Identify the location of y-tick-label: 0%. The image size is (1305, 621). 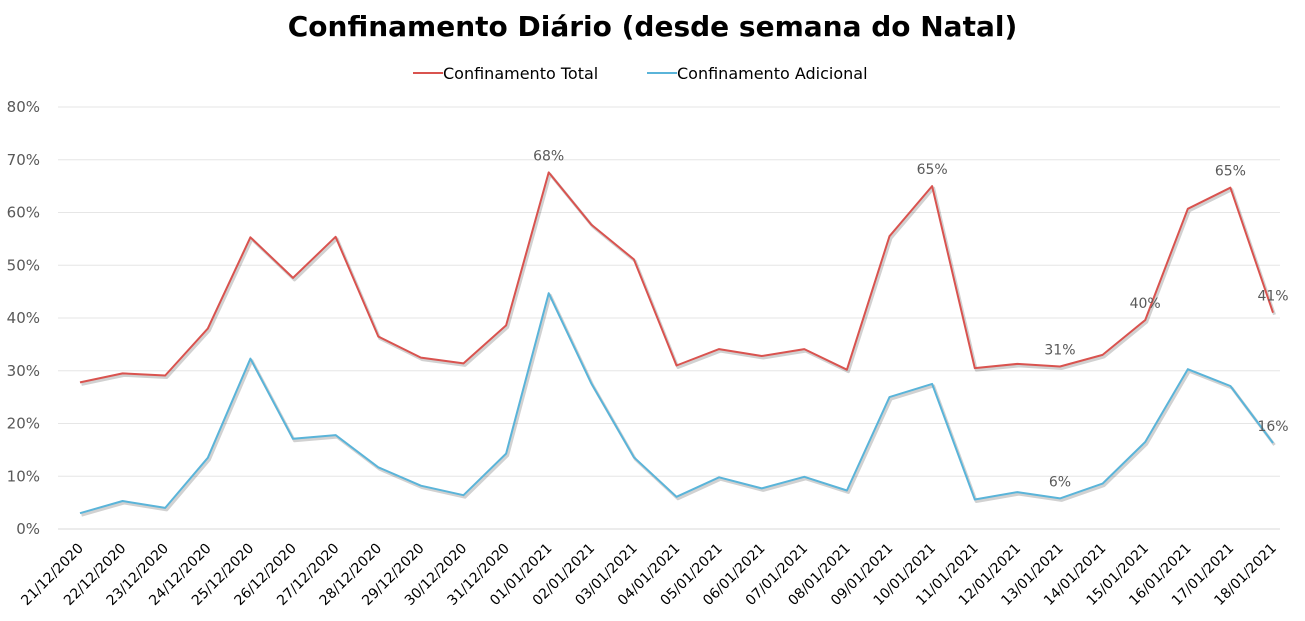
(28, 529).